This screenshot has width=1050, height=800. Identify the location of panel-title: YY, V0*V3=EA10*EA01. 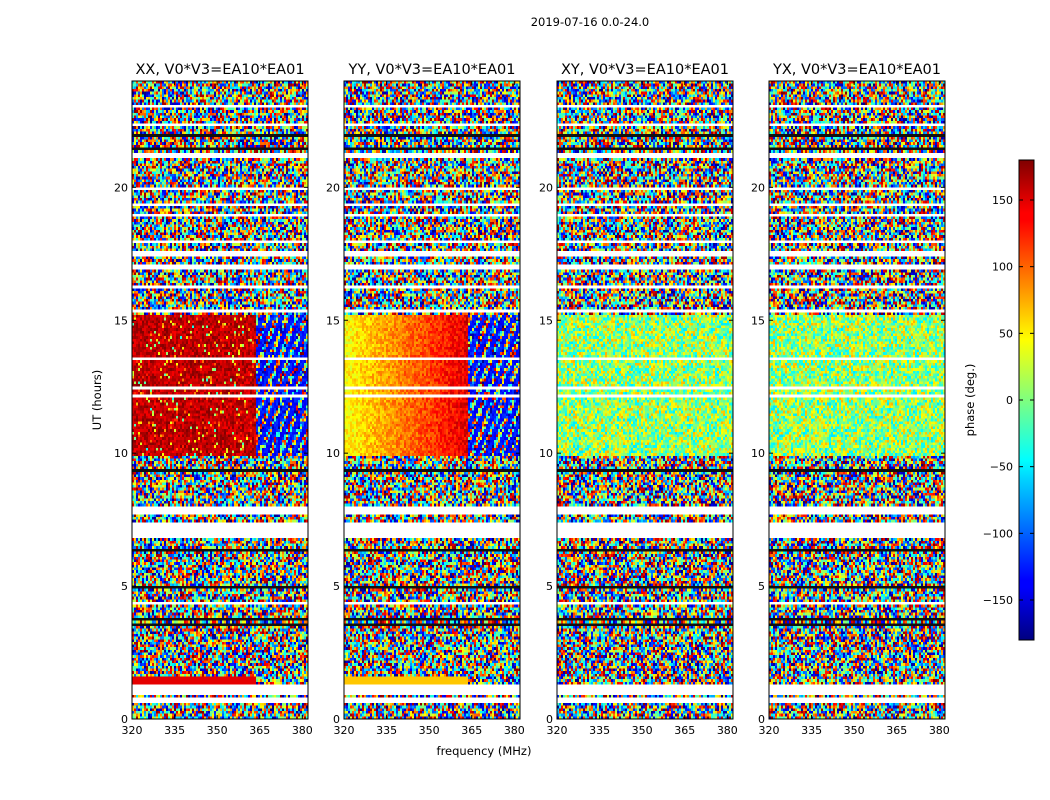
(432, 70).